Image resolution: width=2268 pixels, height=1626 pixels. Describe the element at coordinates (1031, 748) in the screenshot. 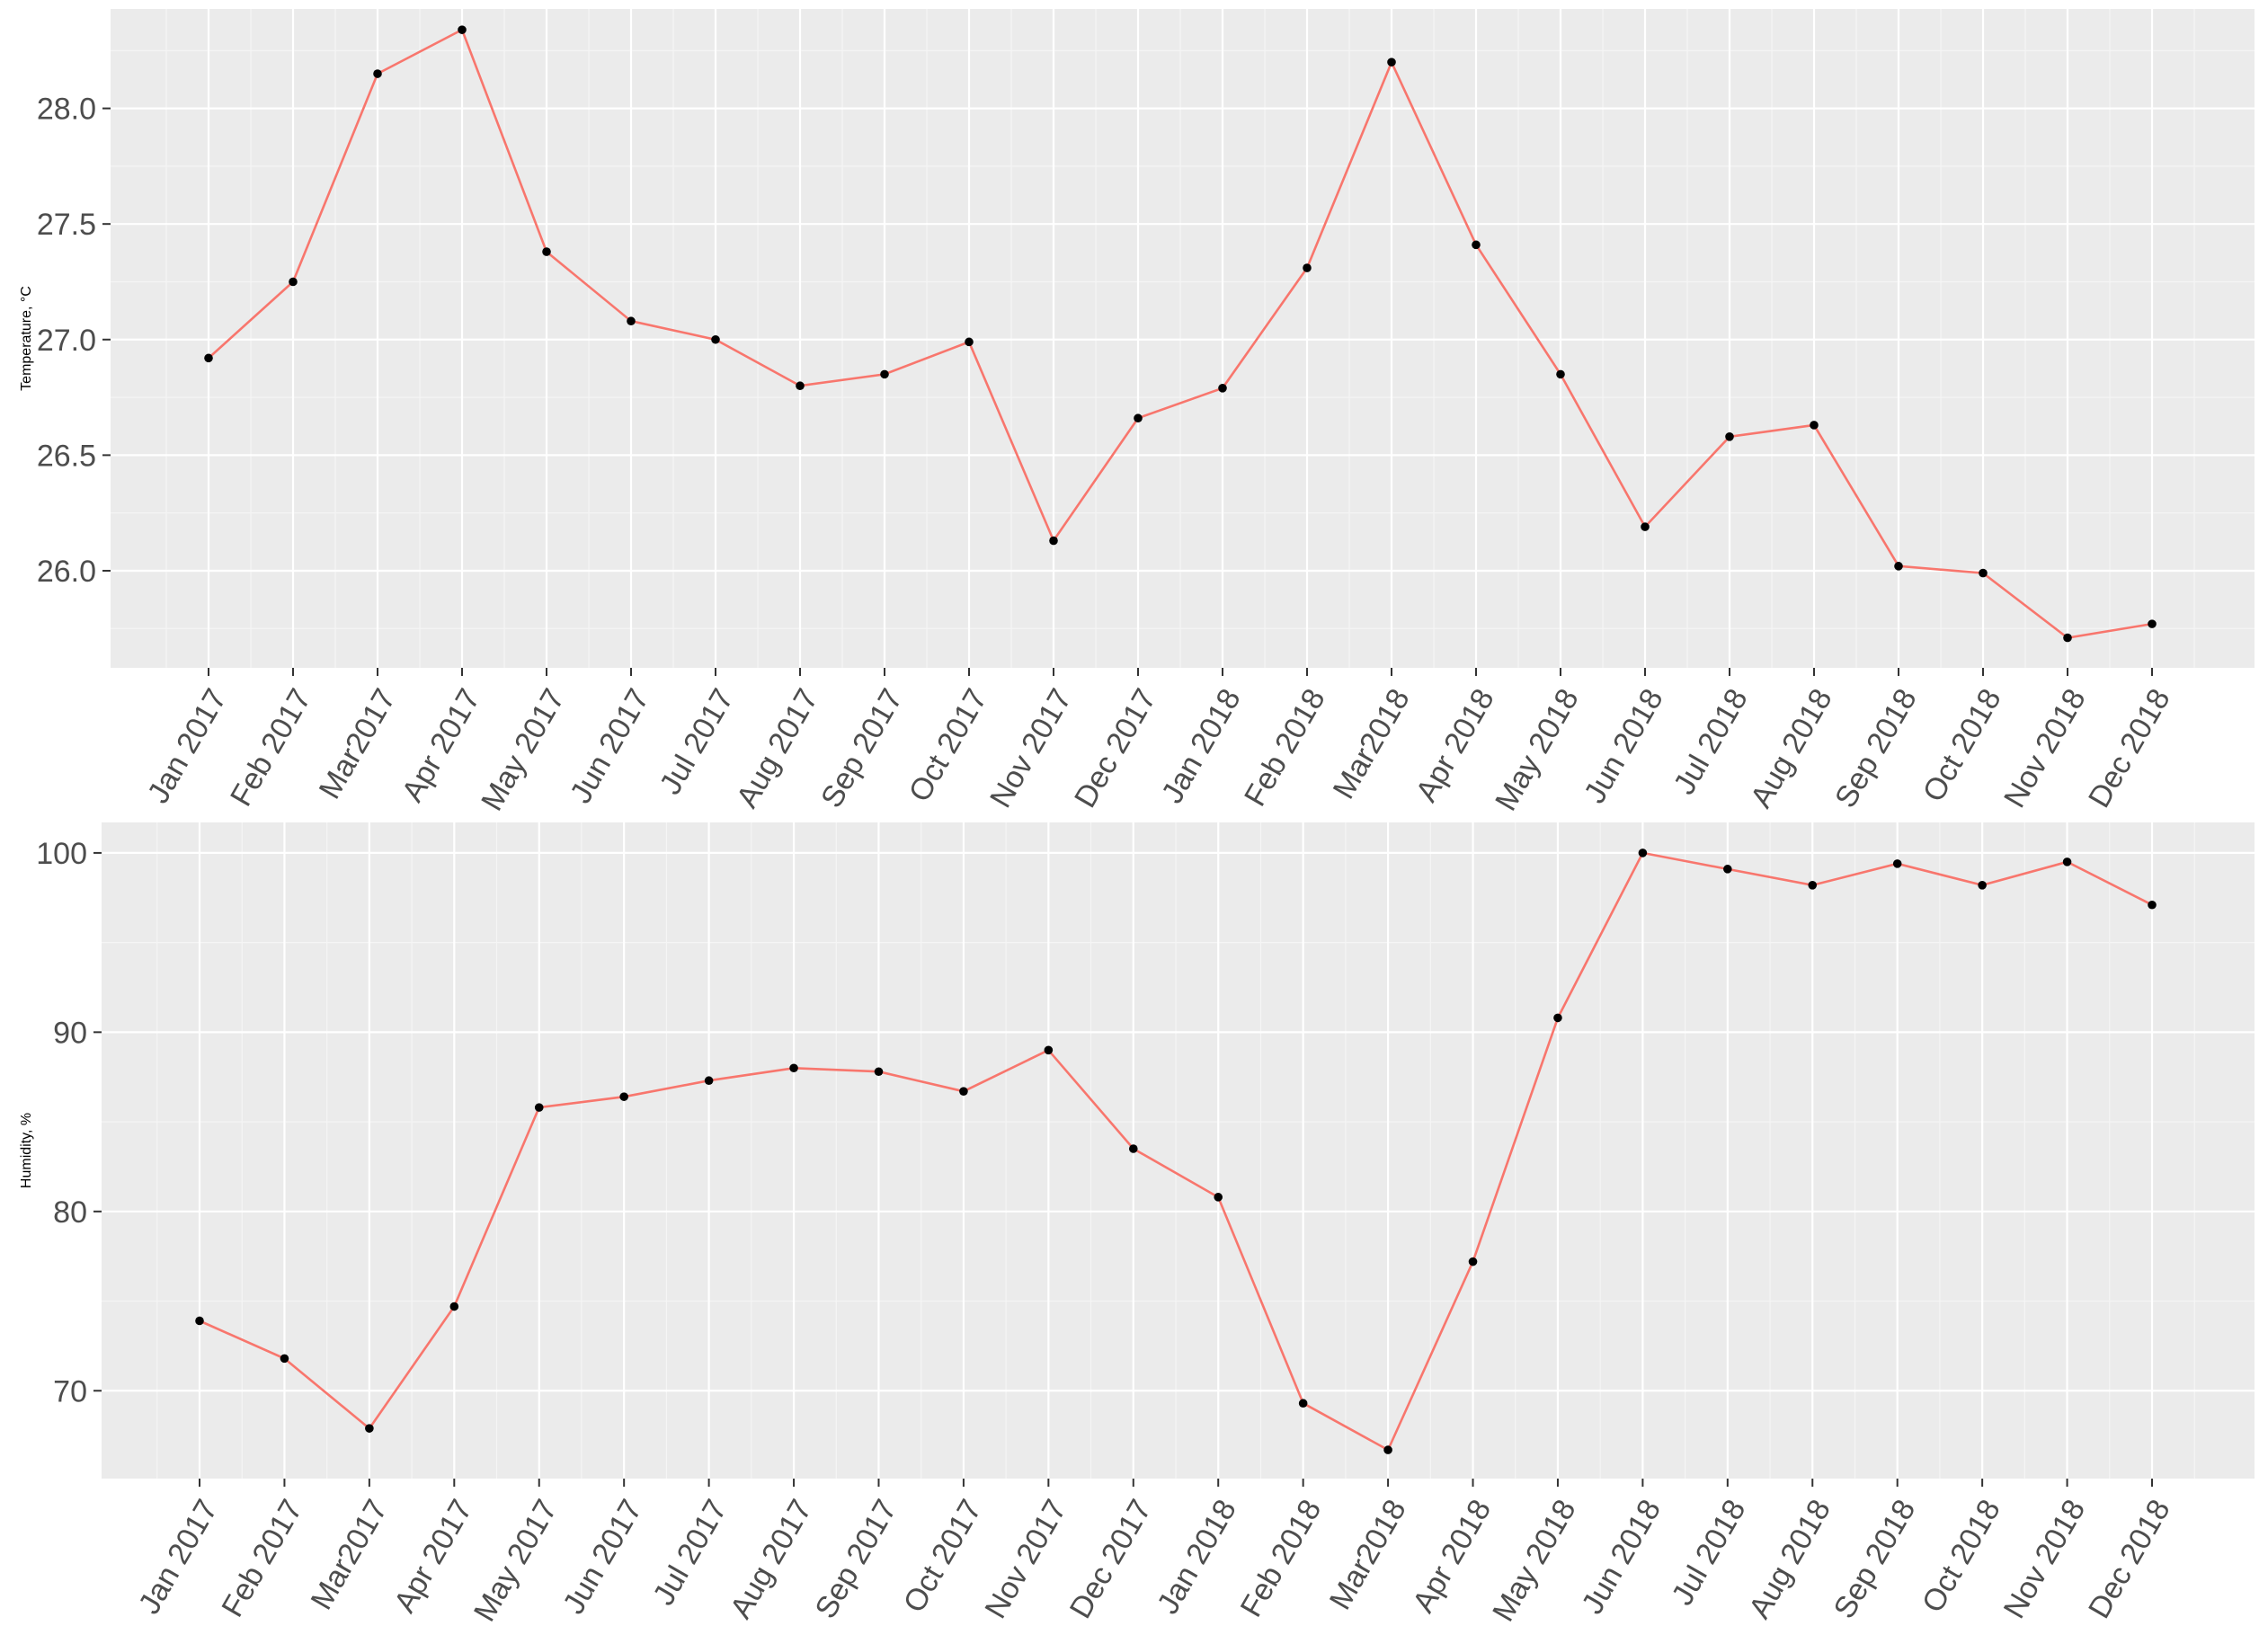

I see `temperature-x-tick-label: Nov 2017` at that location.